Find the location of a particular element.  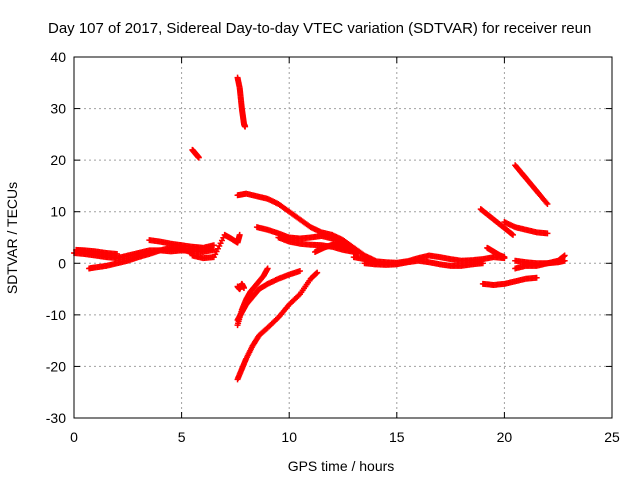

y-tick-label: 30 is located at coordinates (58, 109).